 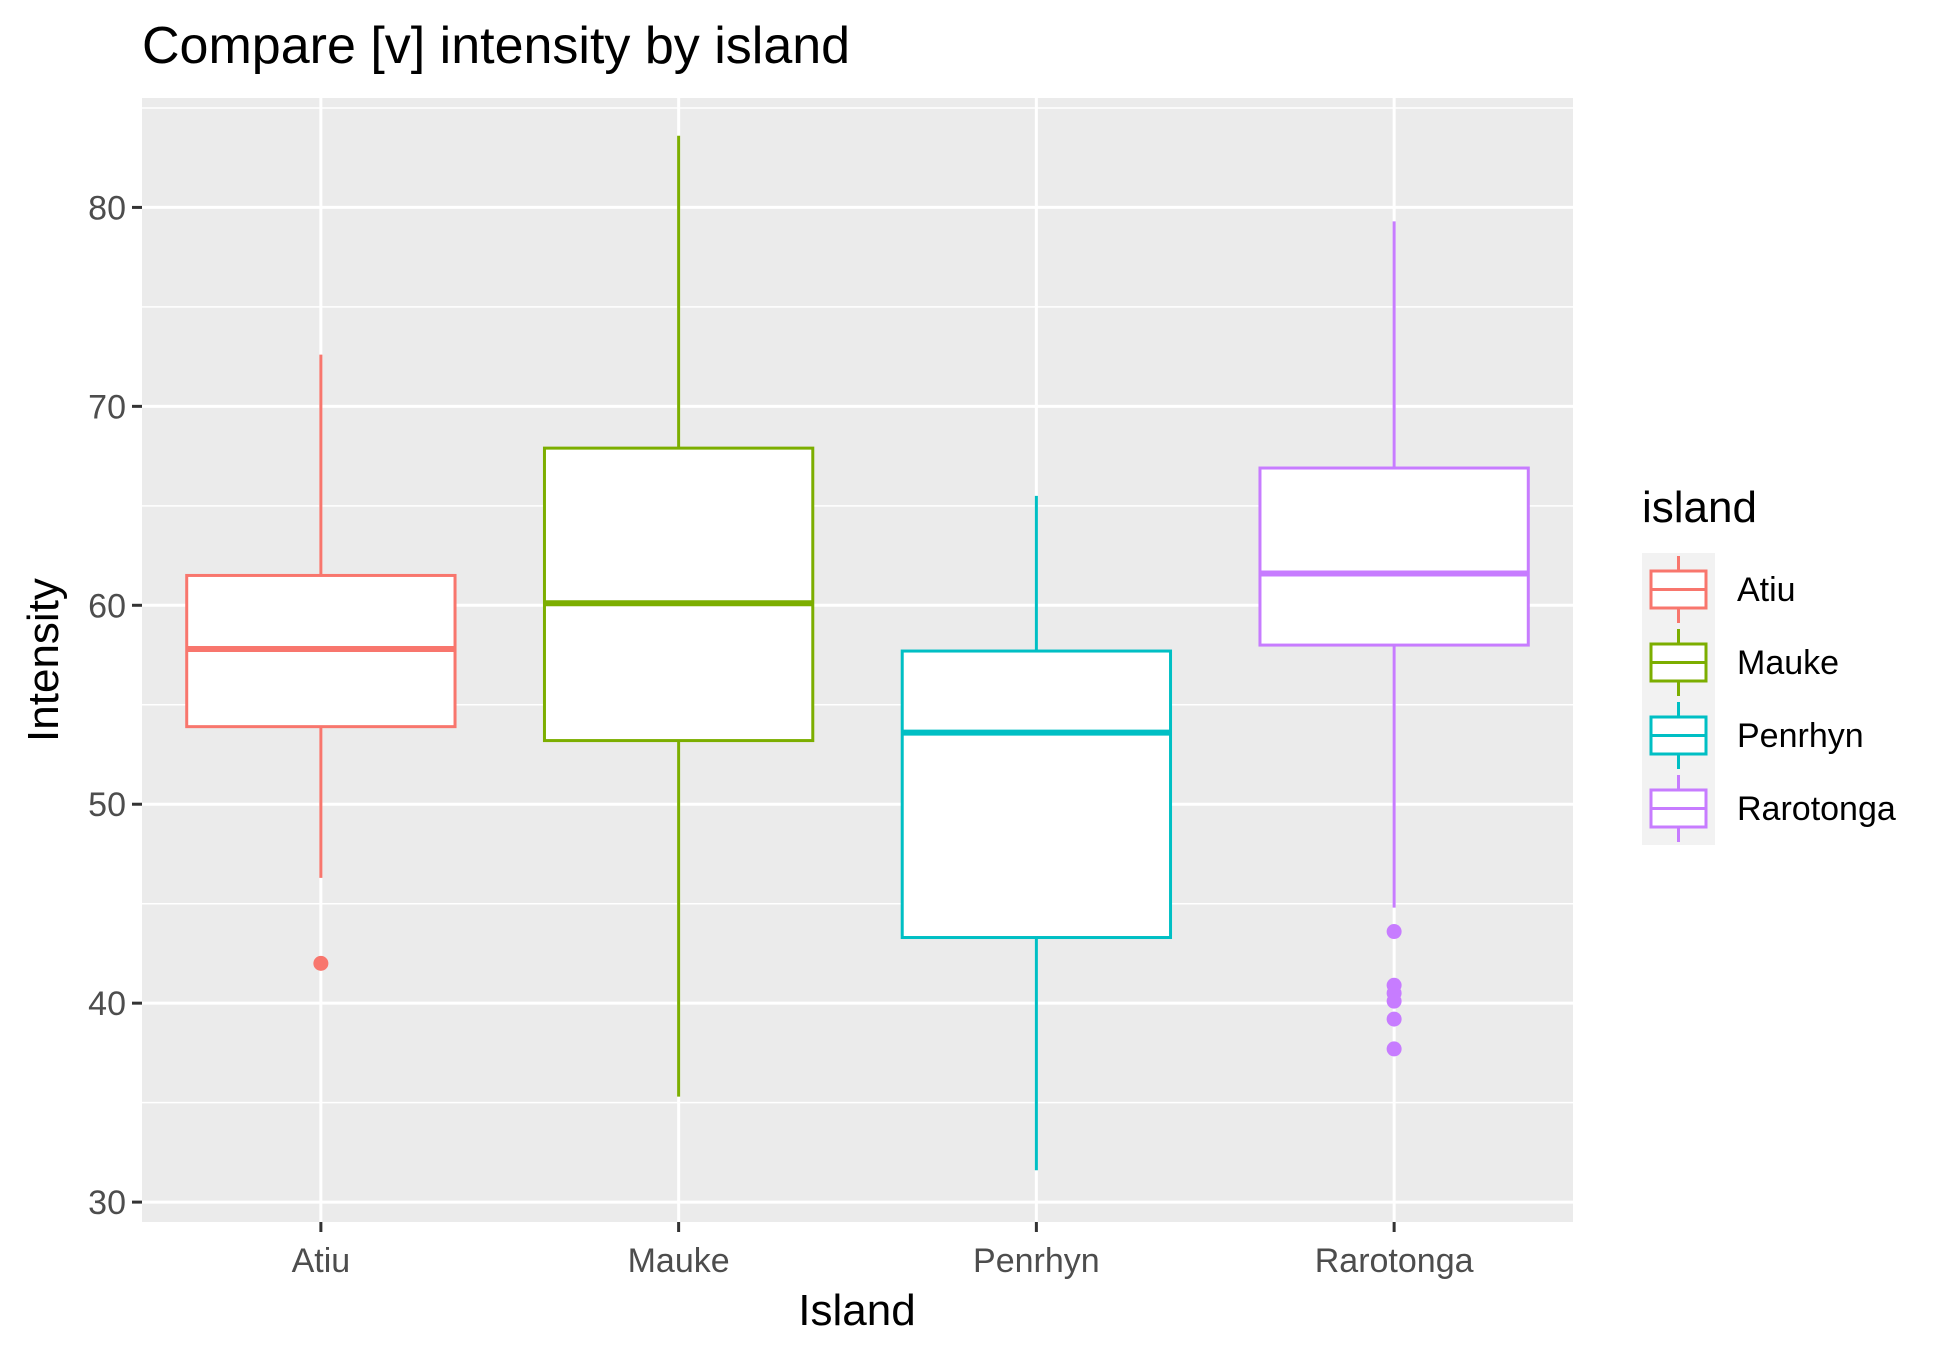 What do you see at coordinates (107, 208) in the screenshot?
I see `y-tick-label: 80` at bounding box center [107, 208].